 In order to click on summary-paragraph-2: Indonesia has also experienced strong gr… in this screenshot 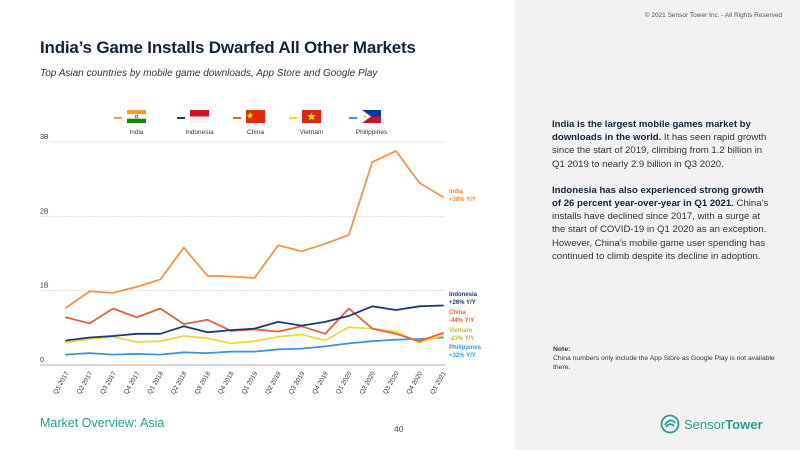, I will do `click(661, 223)`.